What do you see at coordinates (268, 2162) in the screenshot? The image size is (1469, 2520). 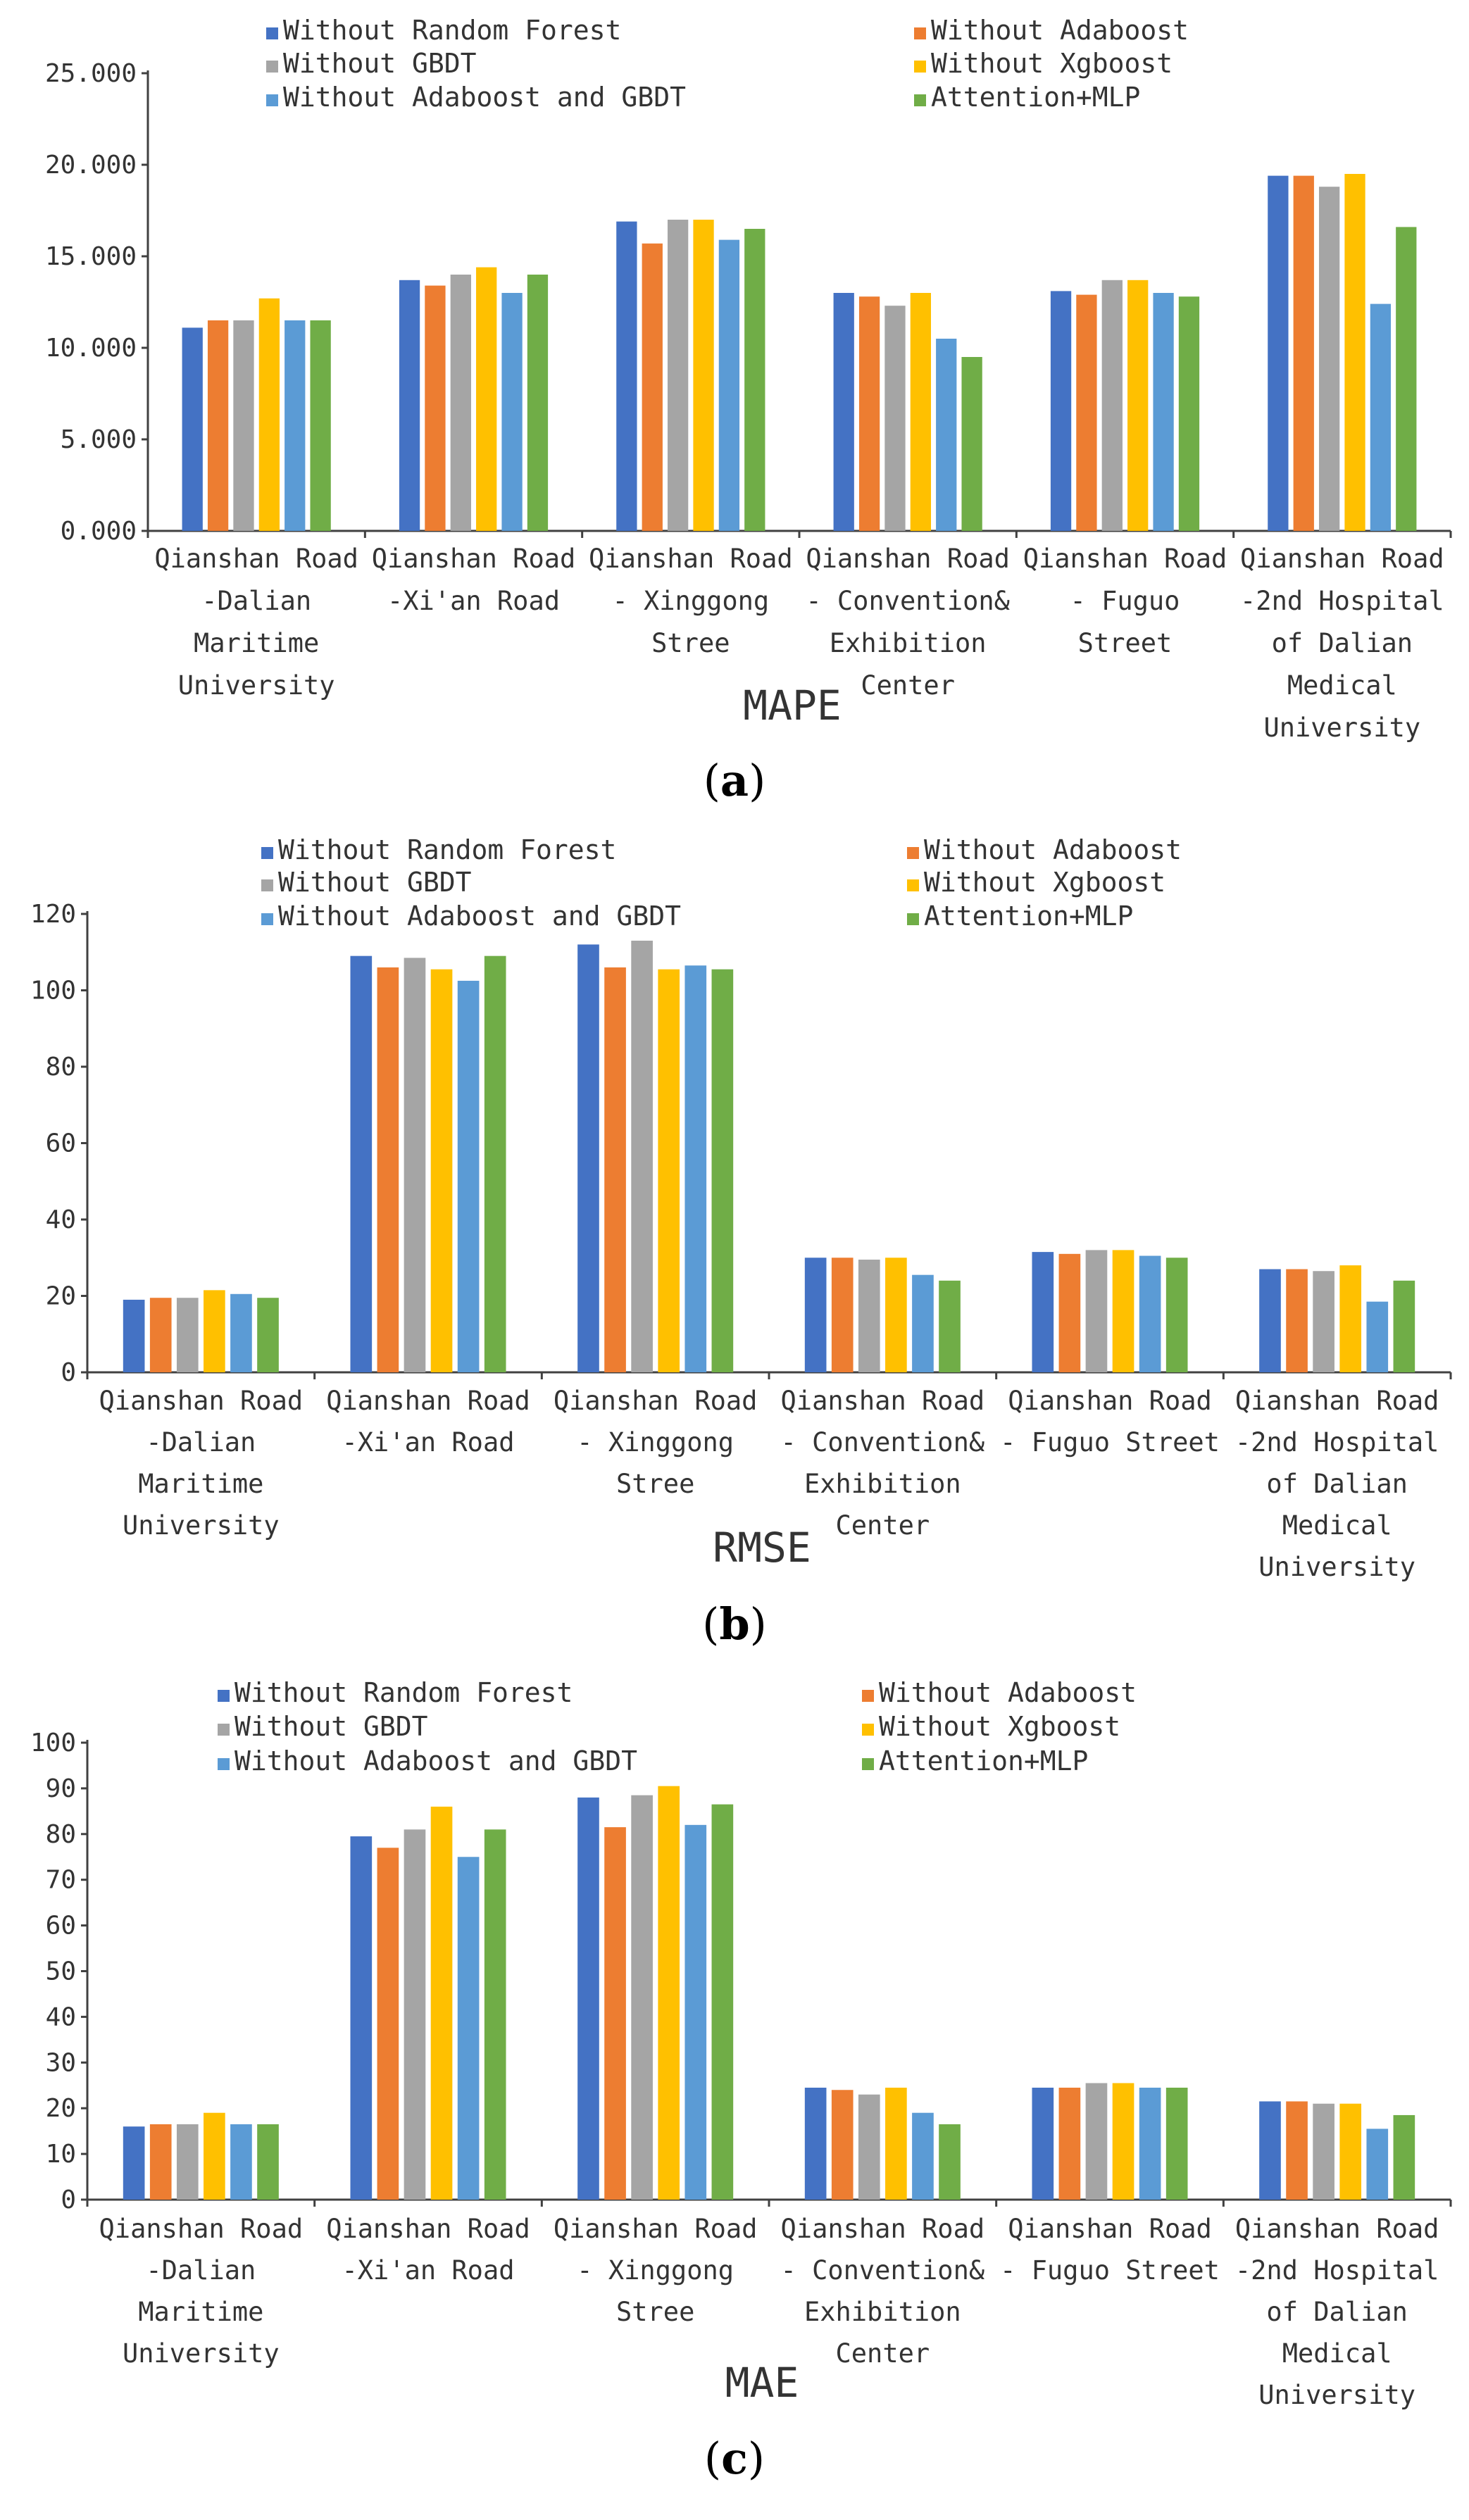 I see `bar-mae-cat1-series6` at bounding box center [268, 2162].